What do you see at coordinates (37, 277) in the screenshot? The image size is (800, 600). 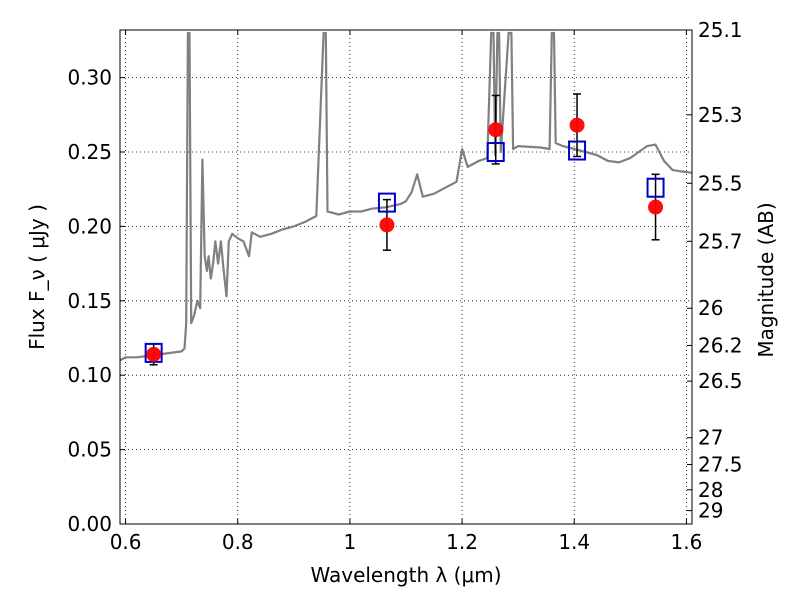 I see `y-axis-label: Flux F_ν ( μJy )` at bounding box center [37, 277].